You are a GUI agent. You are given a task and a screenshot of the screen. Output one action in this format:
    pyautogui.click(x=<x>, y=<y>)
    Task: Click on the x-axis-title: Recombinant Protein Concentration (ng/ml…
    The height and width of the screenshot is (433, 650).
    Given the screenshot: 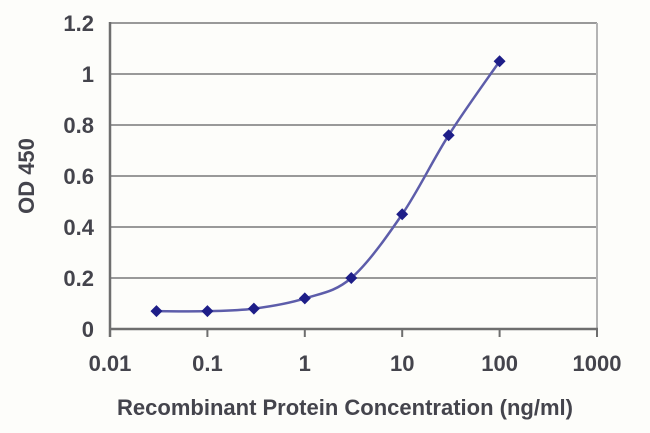 What is the action you would take?
    pyautogui.click(x=345, y=407)
    